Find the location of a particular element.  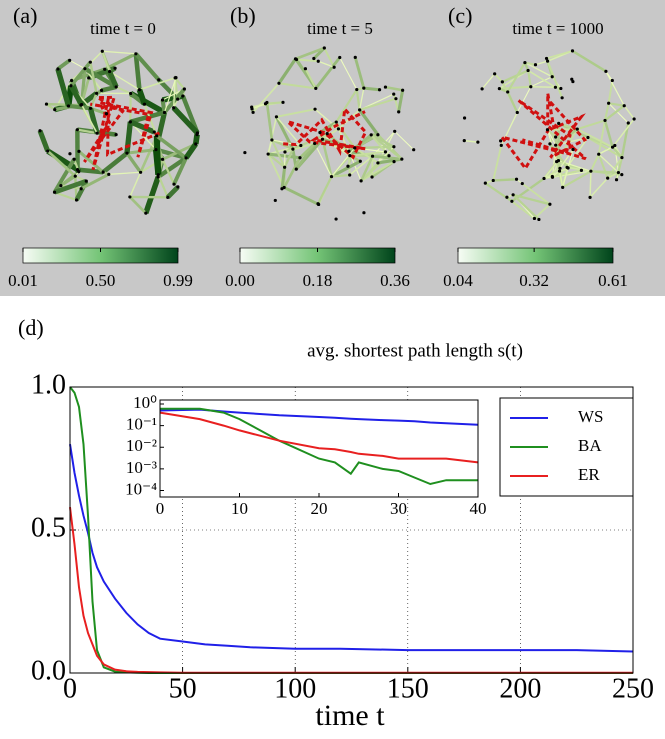

legend-label: ER is located at coordinates (589, 474).